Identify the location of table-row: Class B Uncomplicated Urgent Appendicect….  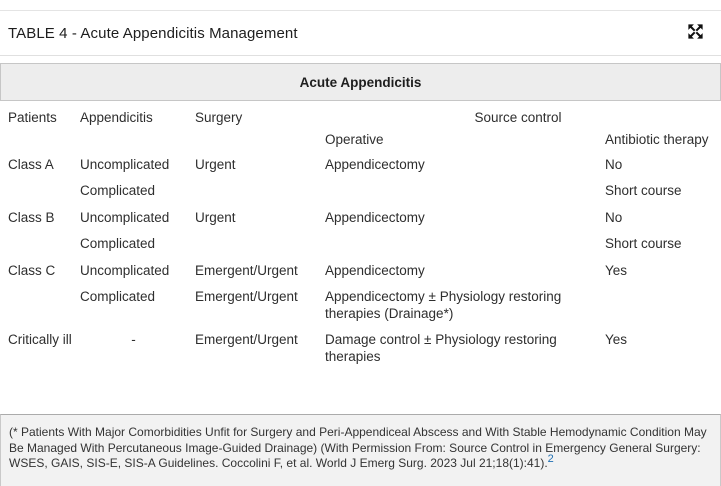
(359, 218).